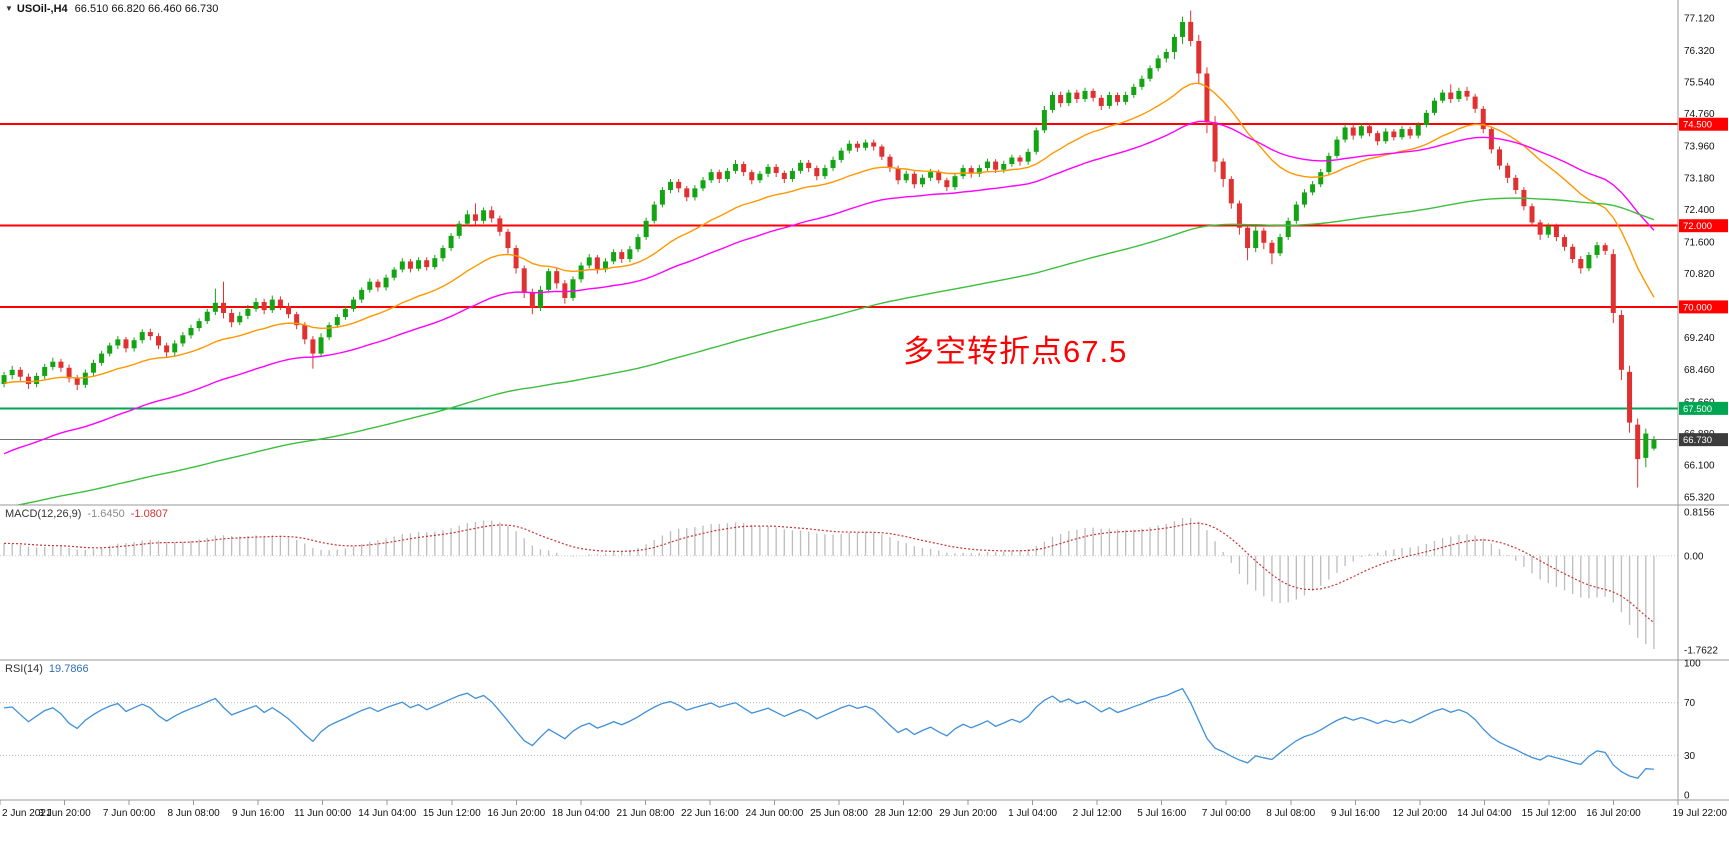 The image size is (1729, 842). What do you see at coordinates (68, 669) in the screenshot?
I see `rsi-value: 19.7866` at bounding box center [68, 669].